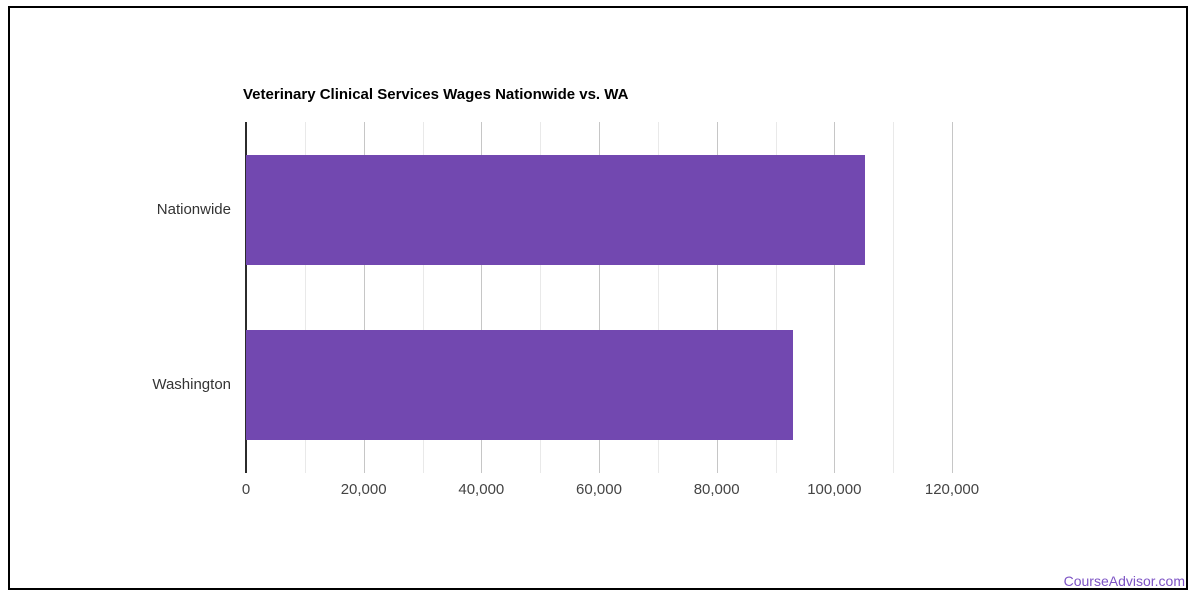  I want to click on x-tick-label-60000: 60,000, so click(599, 489).